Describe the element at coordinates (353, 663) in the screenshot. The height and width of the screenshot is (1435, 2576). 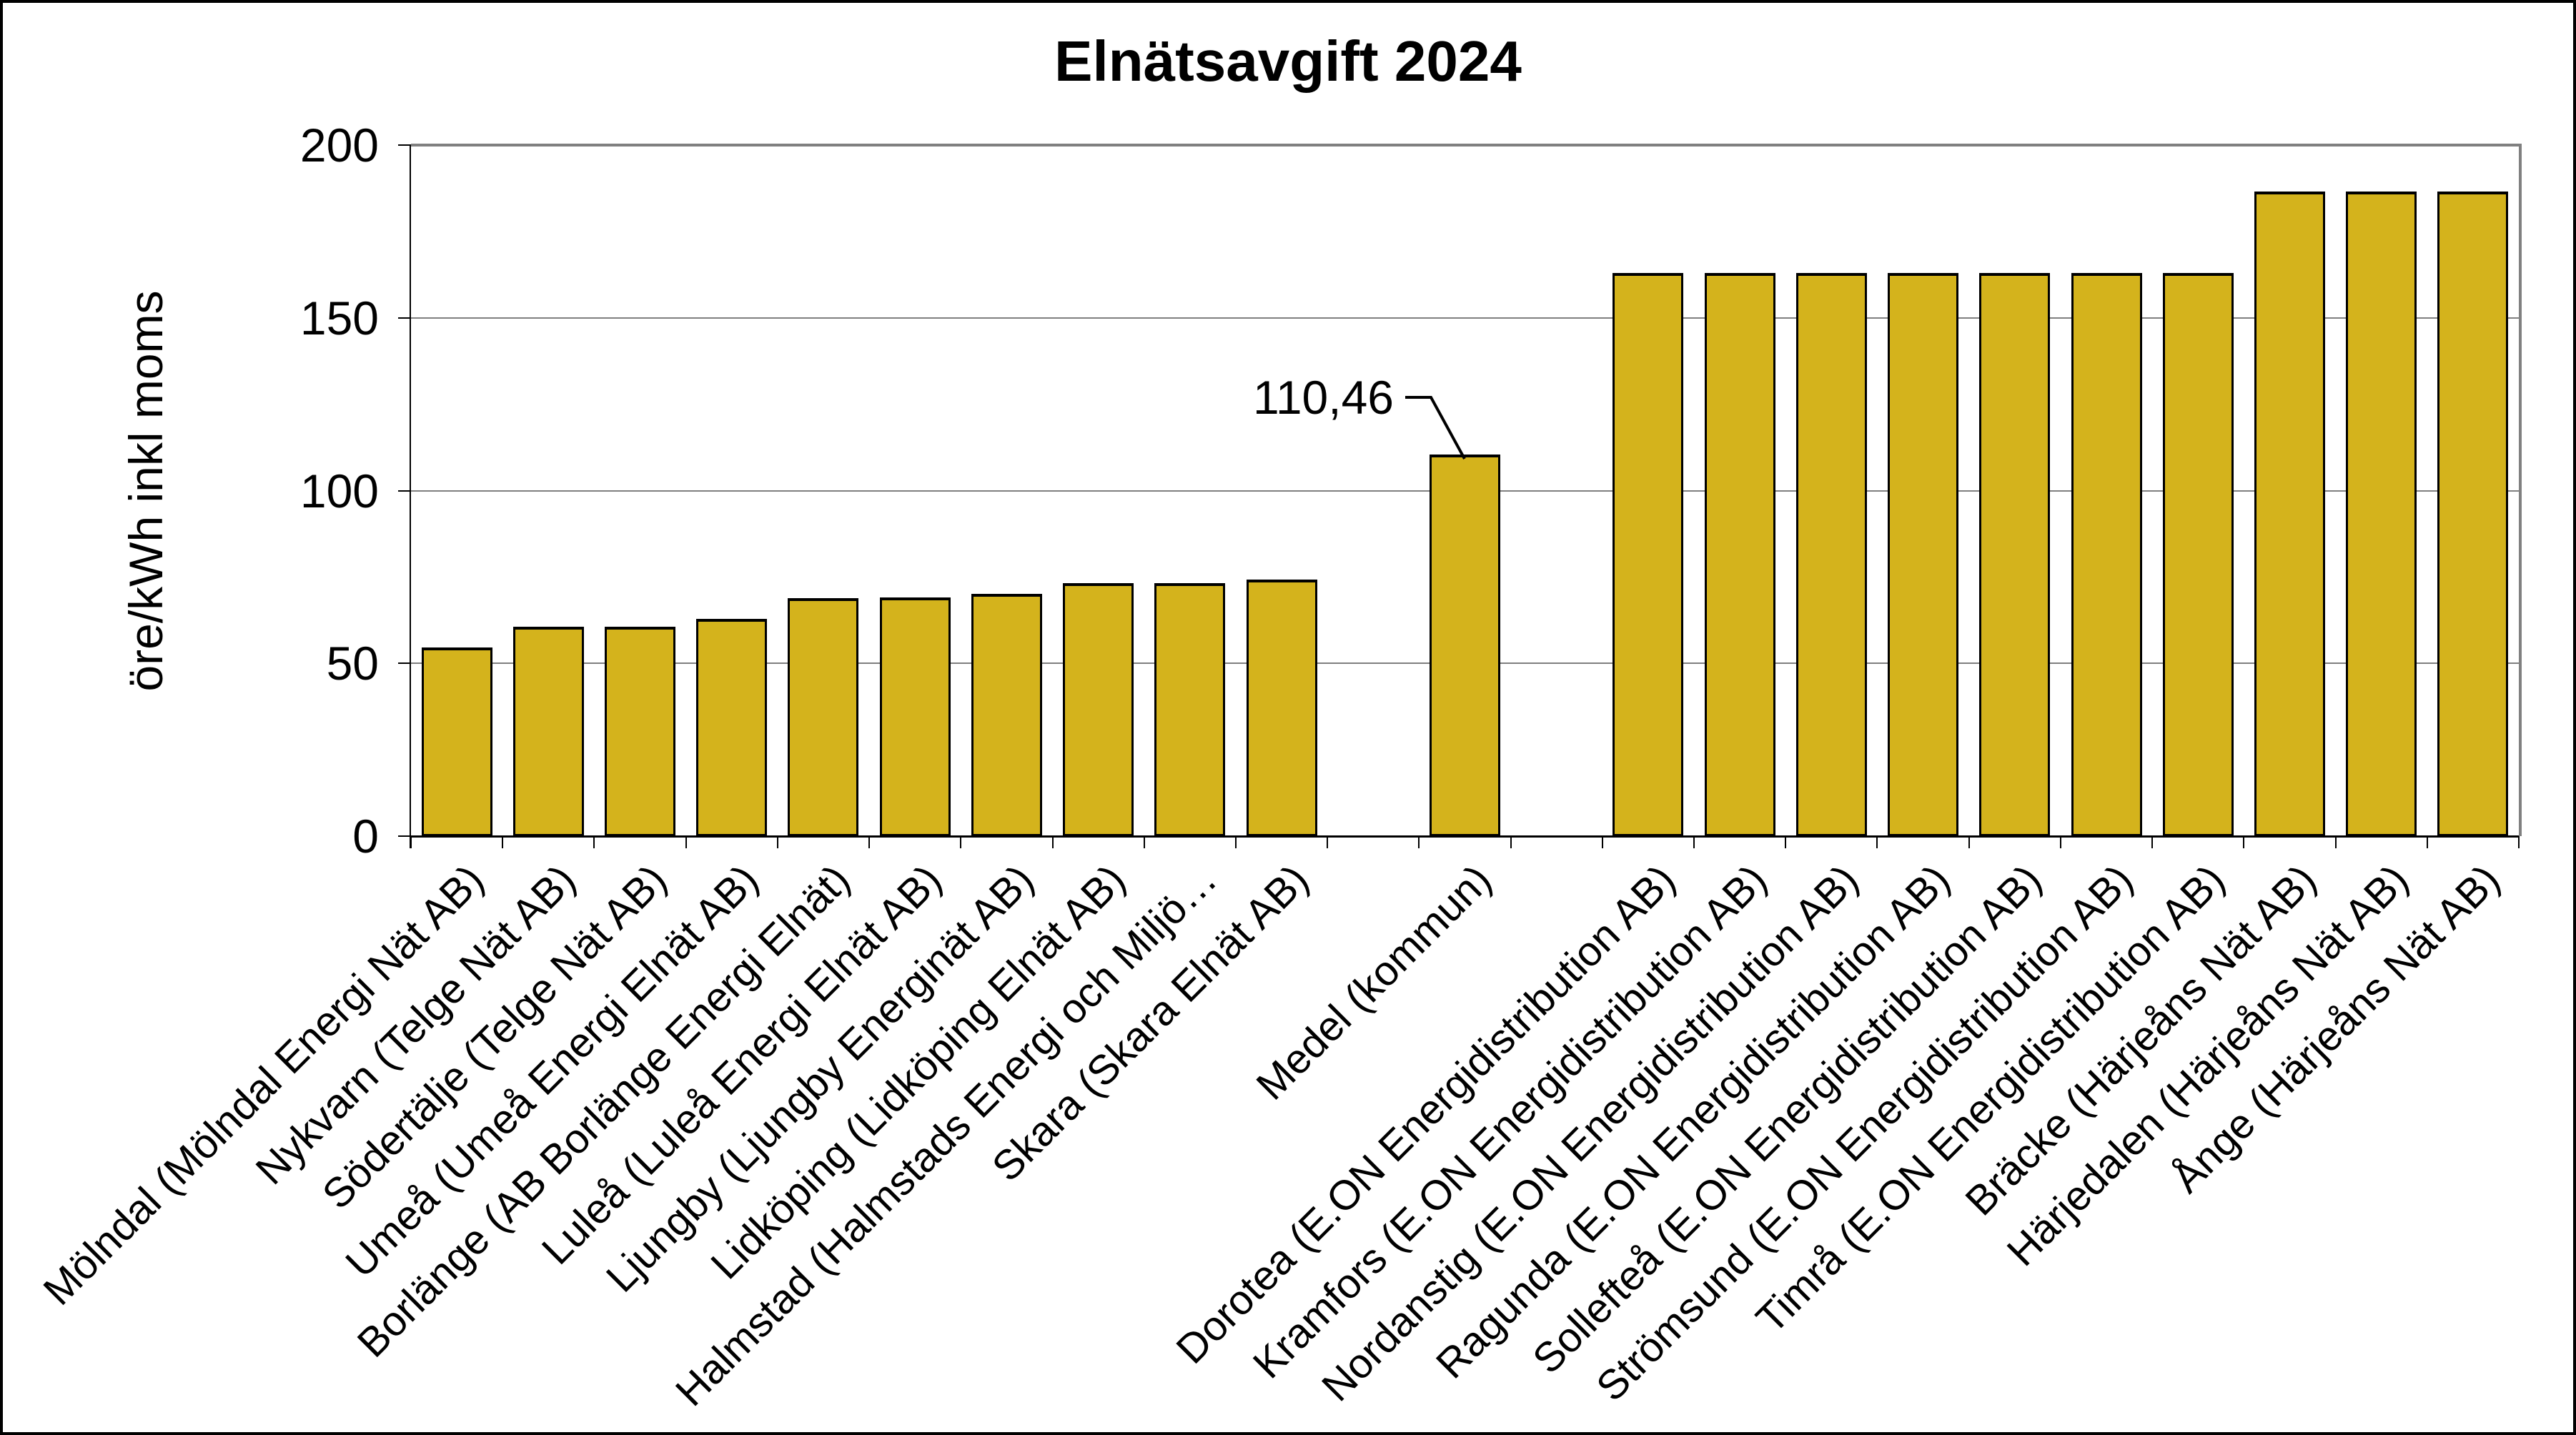
I see `y-tick-label-50: 50` at that location.